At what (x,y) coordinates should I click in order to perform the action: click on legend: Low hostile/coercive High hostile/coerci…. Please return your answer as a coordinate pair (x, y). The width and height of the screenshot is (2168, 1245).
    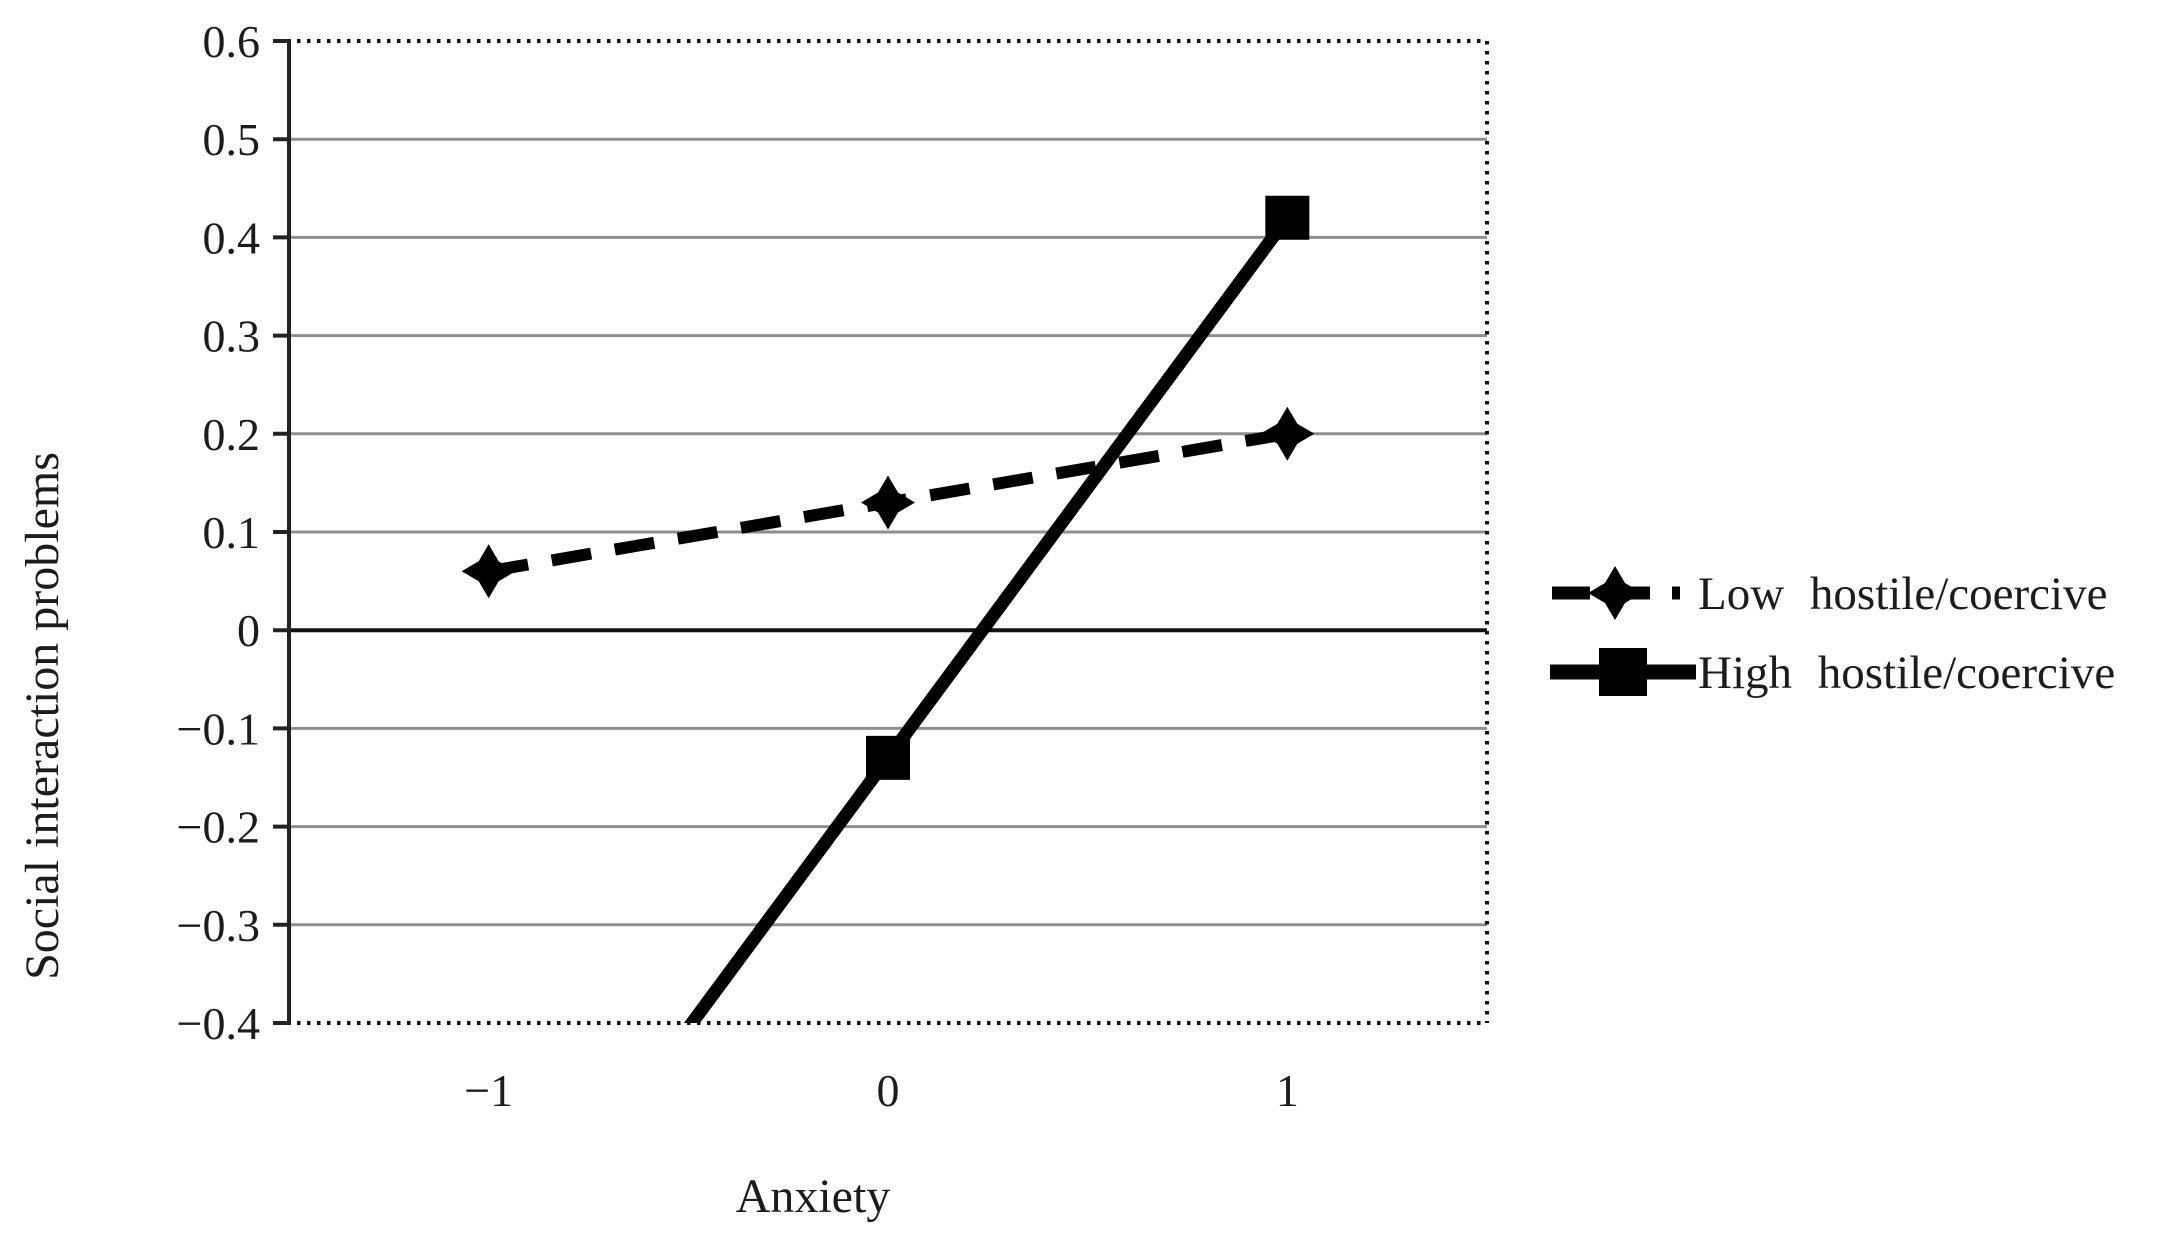
    Looking at the image, I should click on (1832, 632).